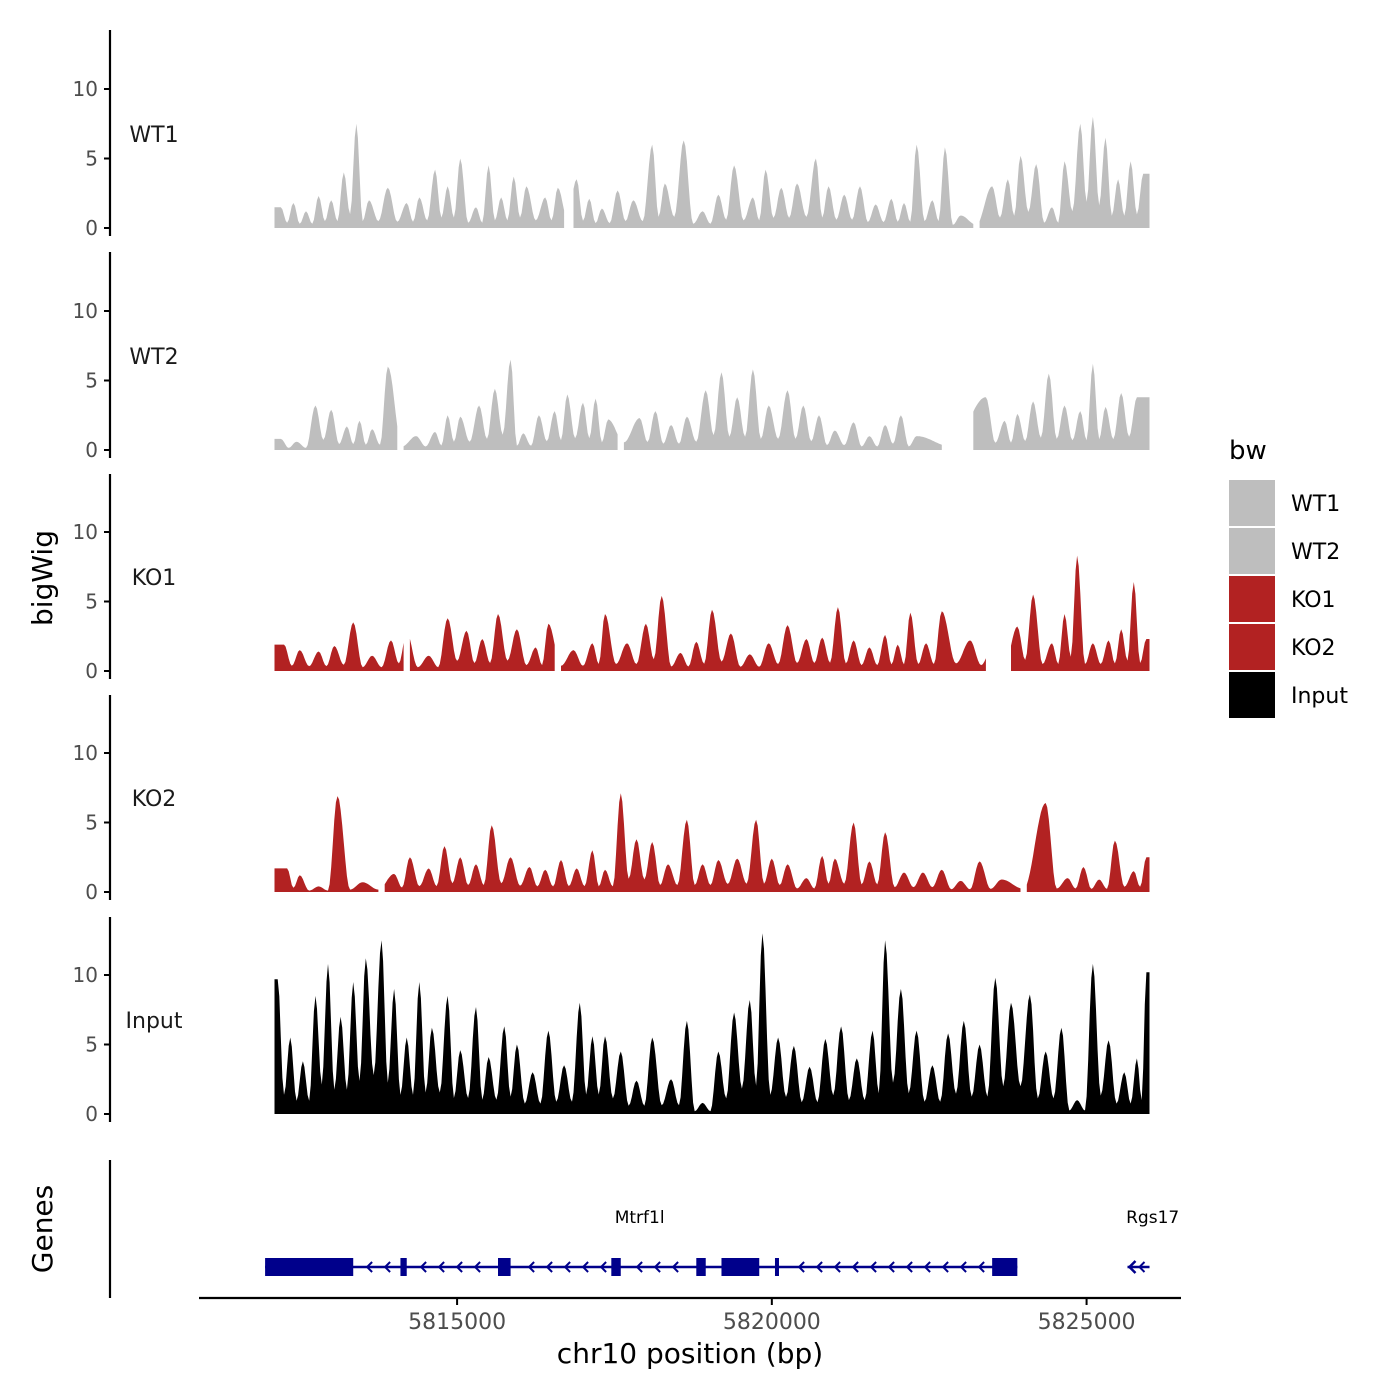 The width and height of the screenshot is (1400, 1400). Describe the element at coordinates (42, 1229) in the screenshot. I see `genes-axis-title: Genes` at that location.